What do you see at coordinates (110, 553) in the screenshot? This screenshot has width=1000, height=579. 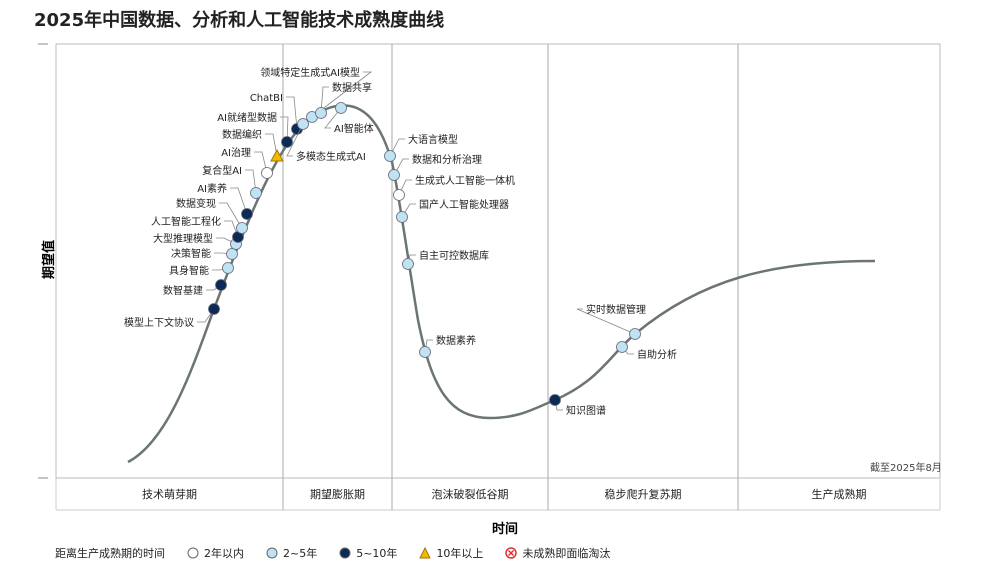 I see `legend-title: 距离生产成熟期的时间` at bounding box center [110, 553].